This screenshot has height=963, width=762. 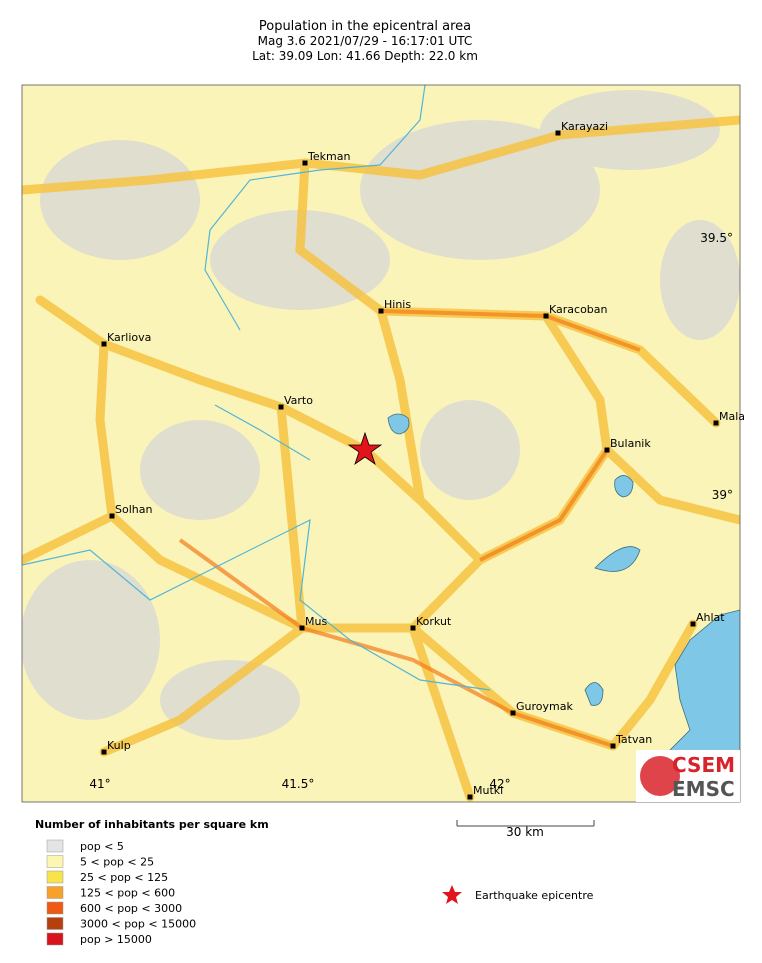 What do you see at coordinates (119, 745) in the screenshot?
I see `city-label: Kulp` at bounding box center [119, 745].